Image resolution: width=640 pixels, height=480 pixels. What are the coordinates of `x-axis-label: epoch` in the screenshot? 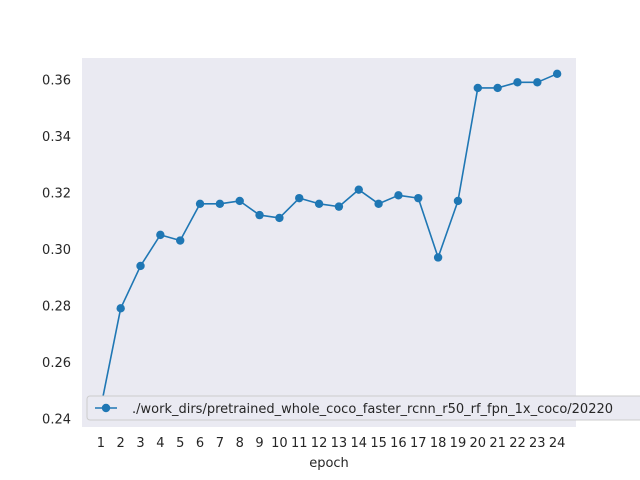 It's located at (329, 463).